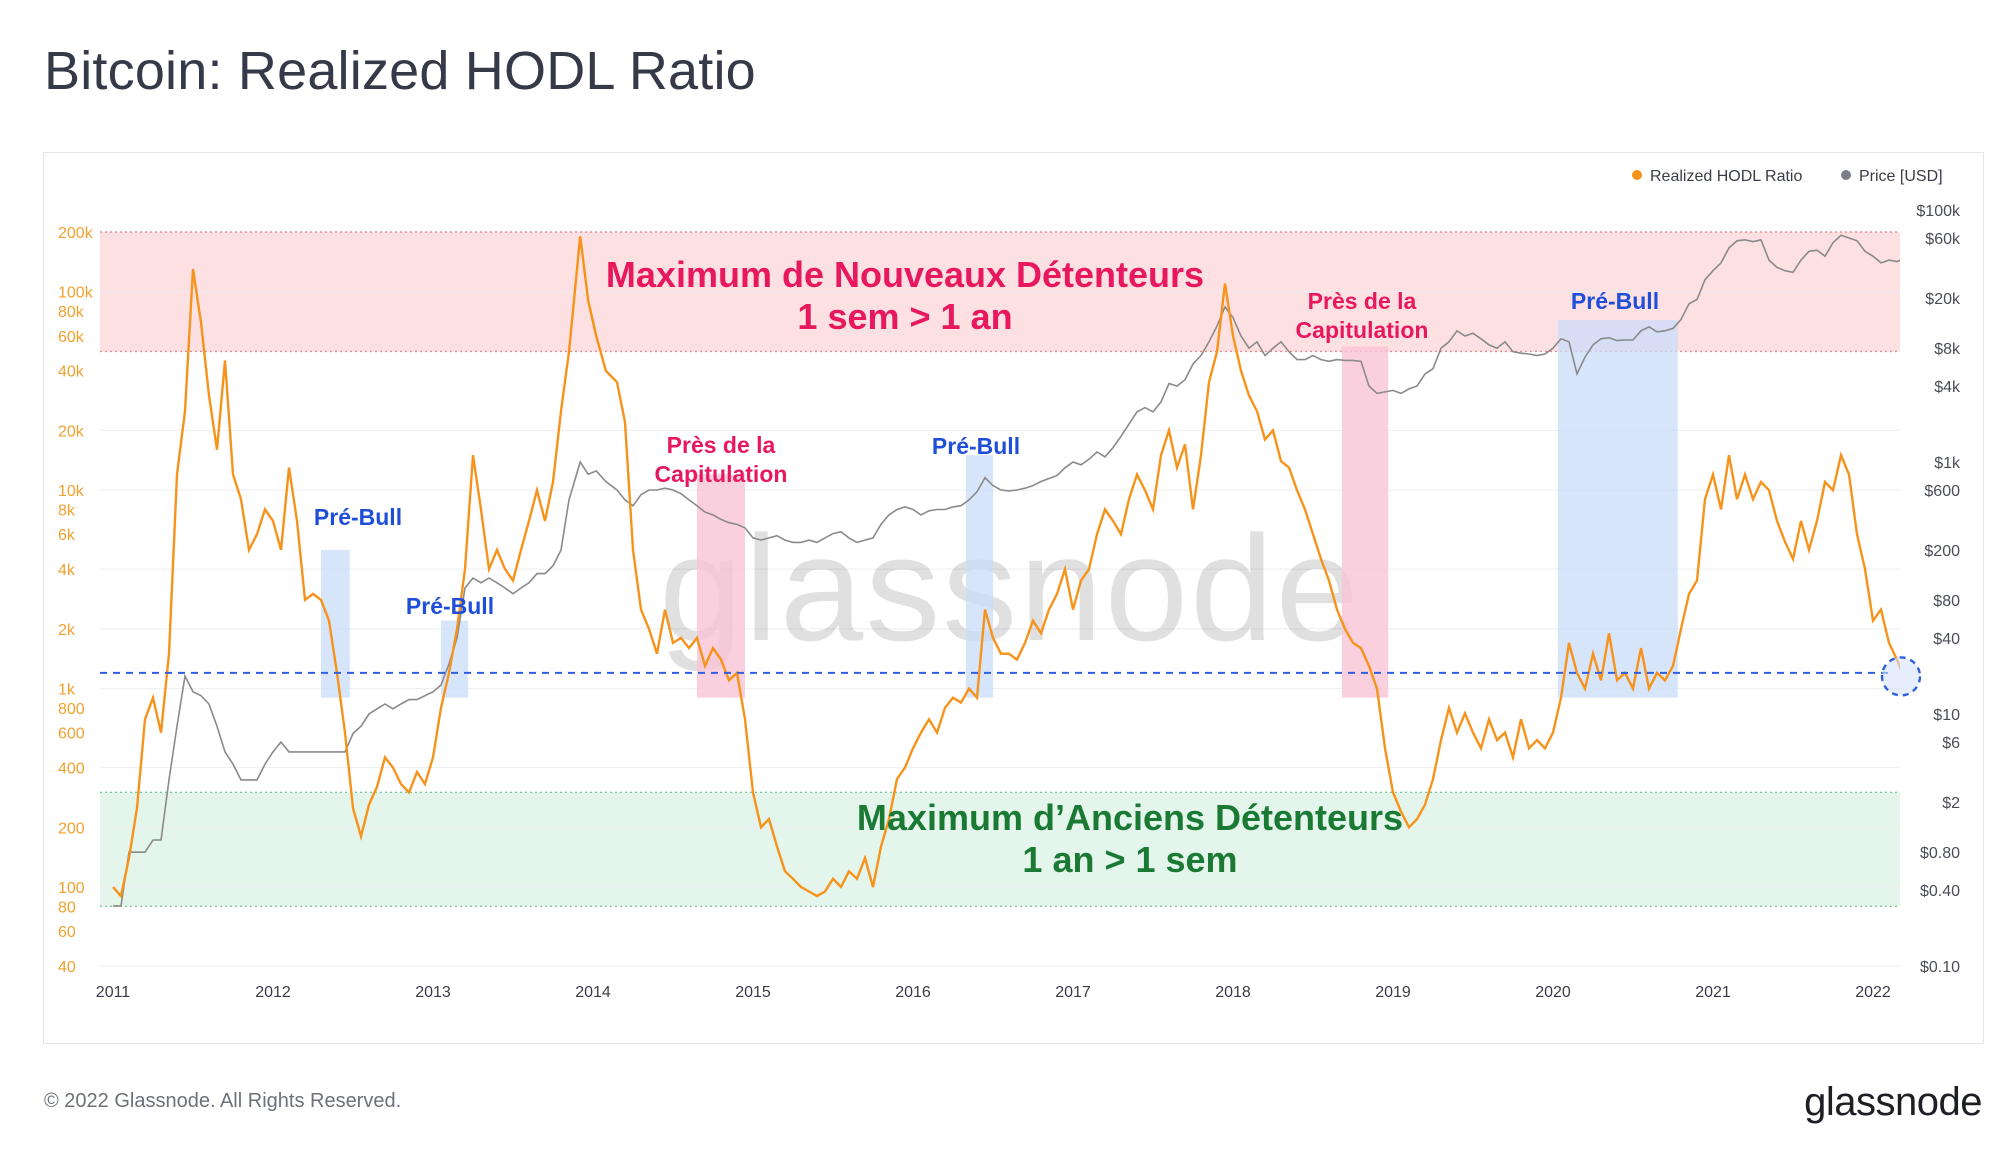 The image size is (2000, 1152). I want to click on left-tick-label: 100, so click(71, 888).